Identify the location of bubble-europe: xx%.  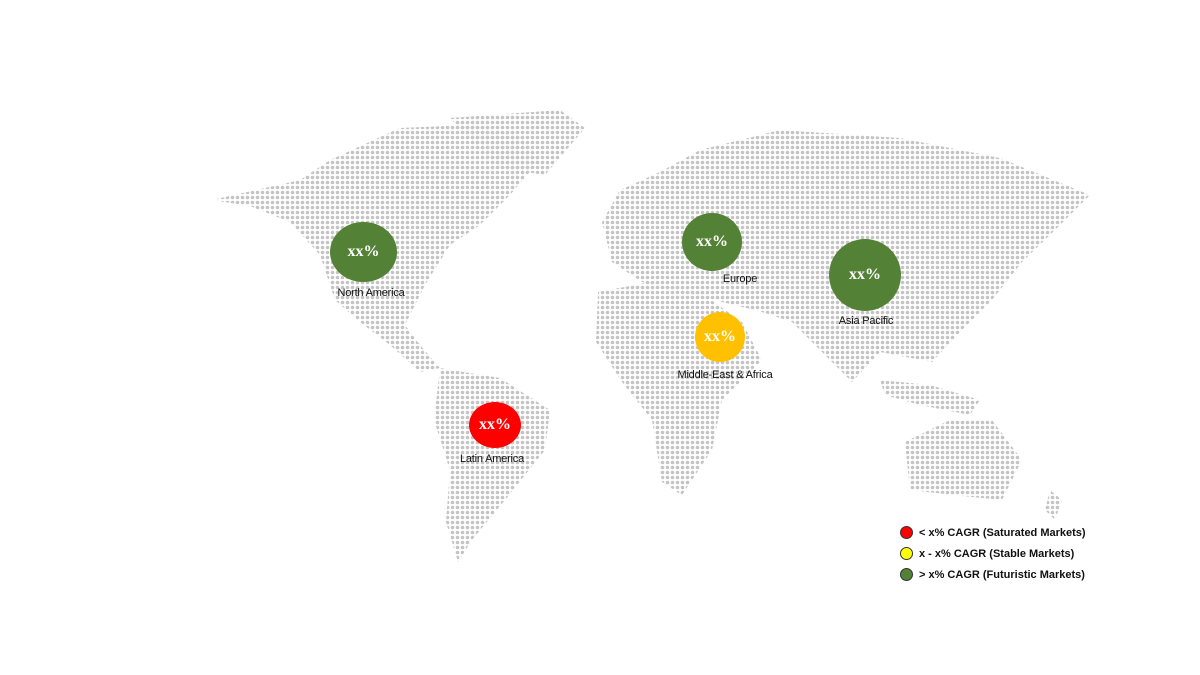
(712, 242).